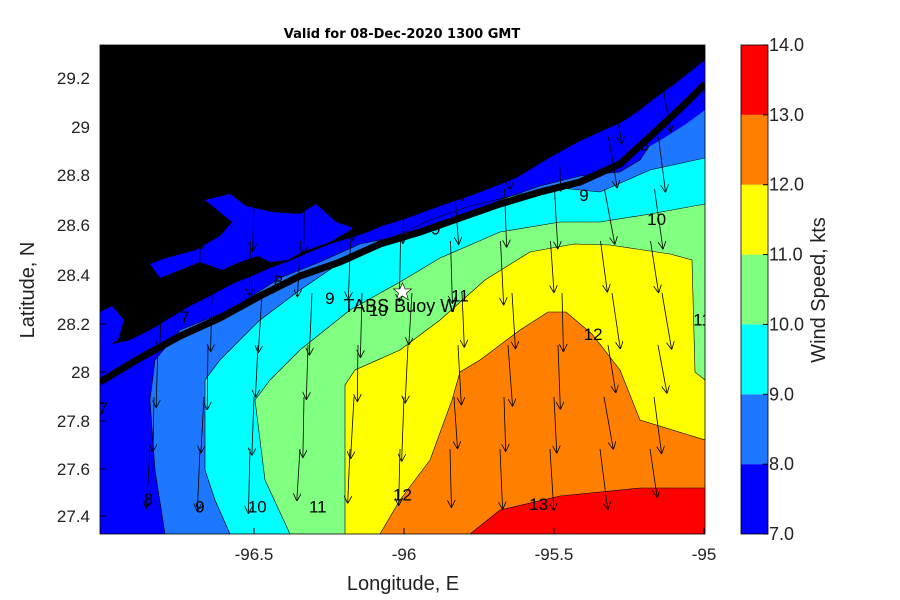  I want to click on contour-label: 12, so click(593, 334).